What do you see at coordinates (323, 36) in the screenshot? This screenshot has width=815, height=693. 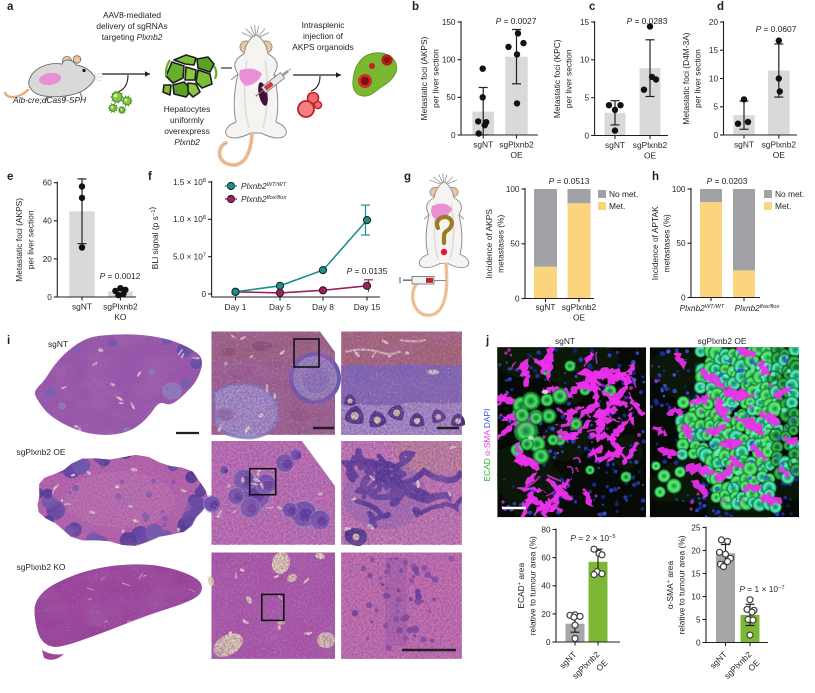 I see `svg-text: injection of` at bounding box center [323, 36].